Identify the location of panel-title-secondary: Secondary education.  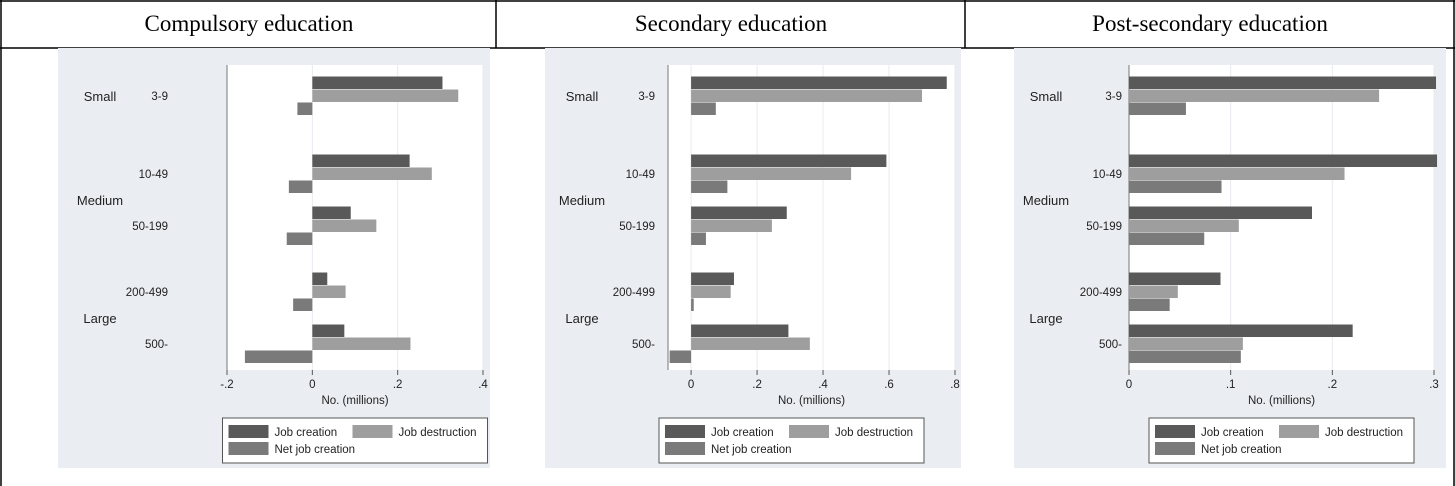
(731, 23).